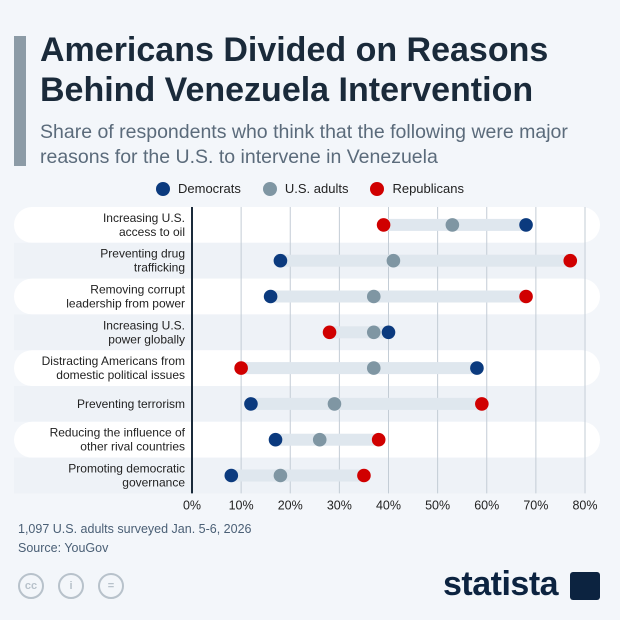 The image size is (620, 620). I want to click on x-tick-label: 0%, so click(192, 505).